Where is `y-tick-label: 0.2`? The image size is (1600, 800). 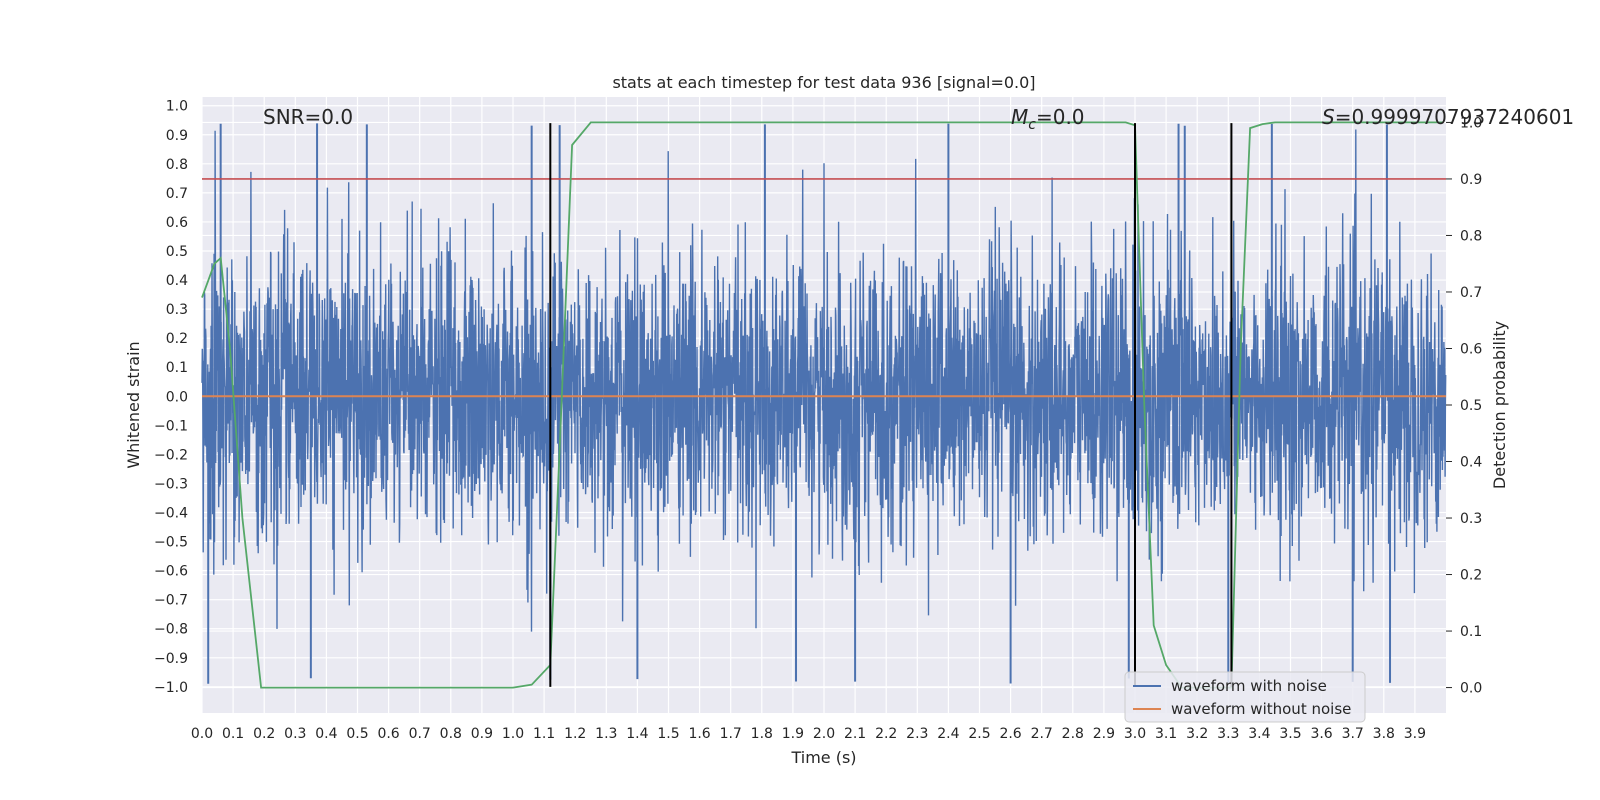 y-tick-label: 0.2 is located at coordinates (177, 339).